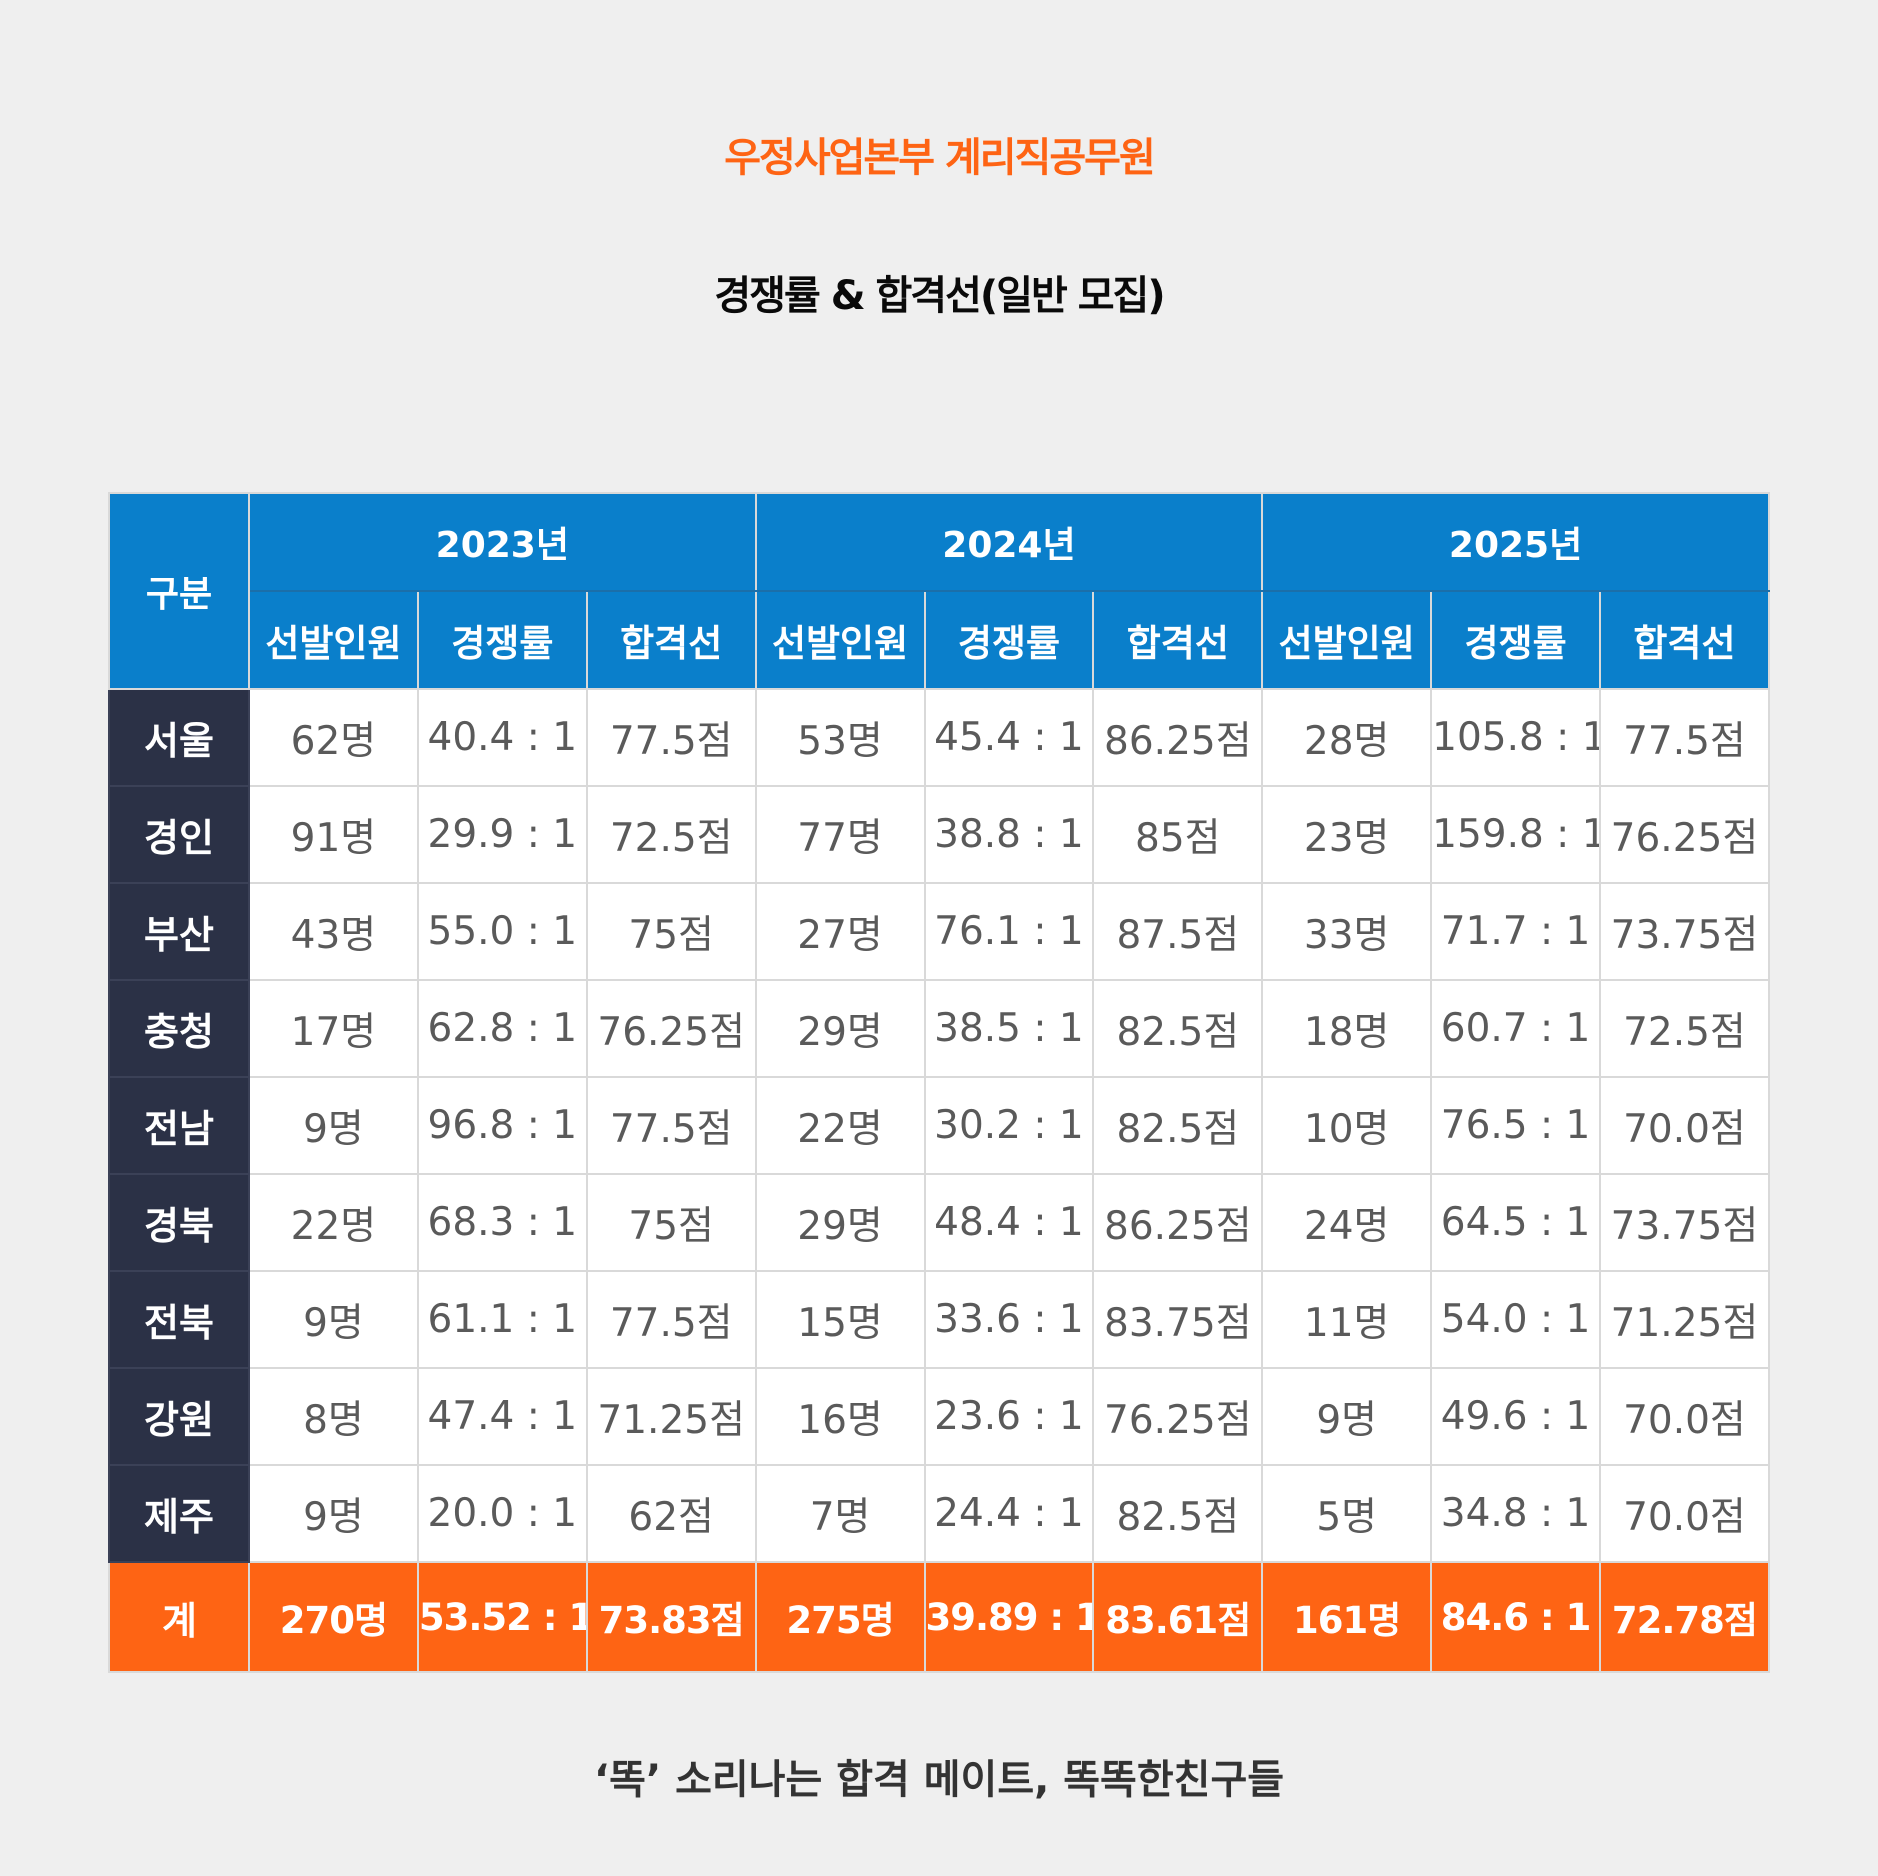 The height and width of the screenshot is (1876, 1878). Describe the element at coordinates (1347, 1319) in the screenshot. I see `table-cell: 11명` at that location.